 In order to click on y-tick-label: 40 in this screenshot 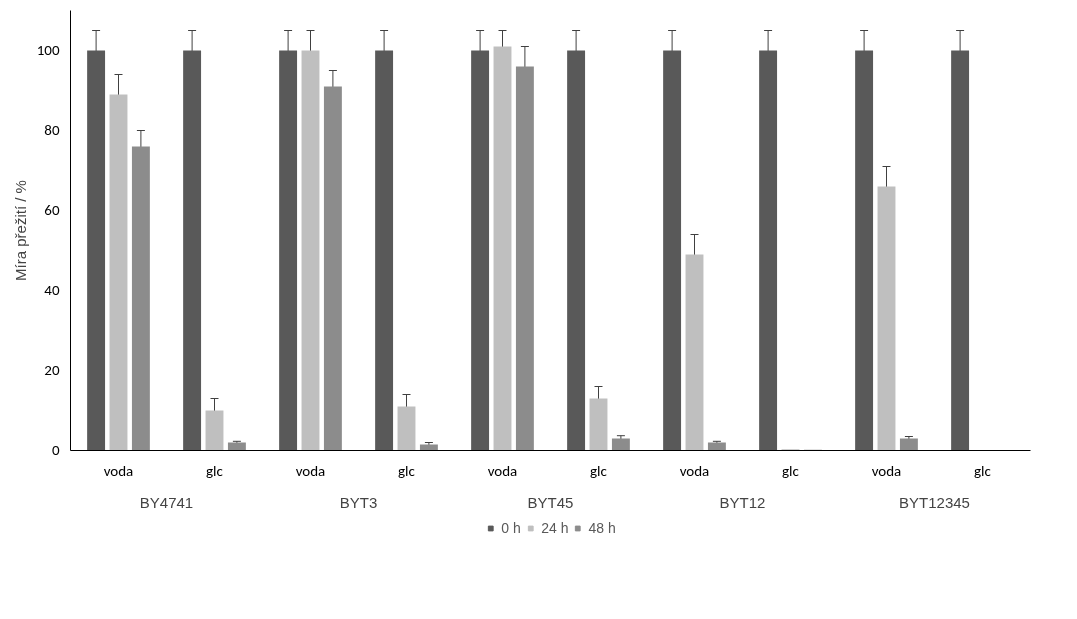, I will do `click(52, 290)`.